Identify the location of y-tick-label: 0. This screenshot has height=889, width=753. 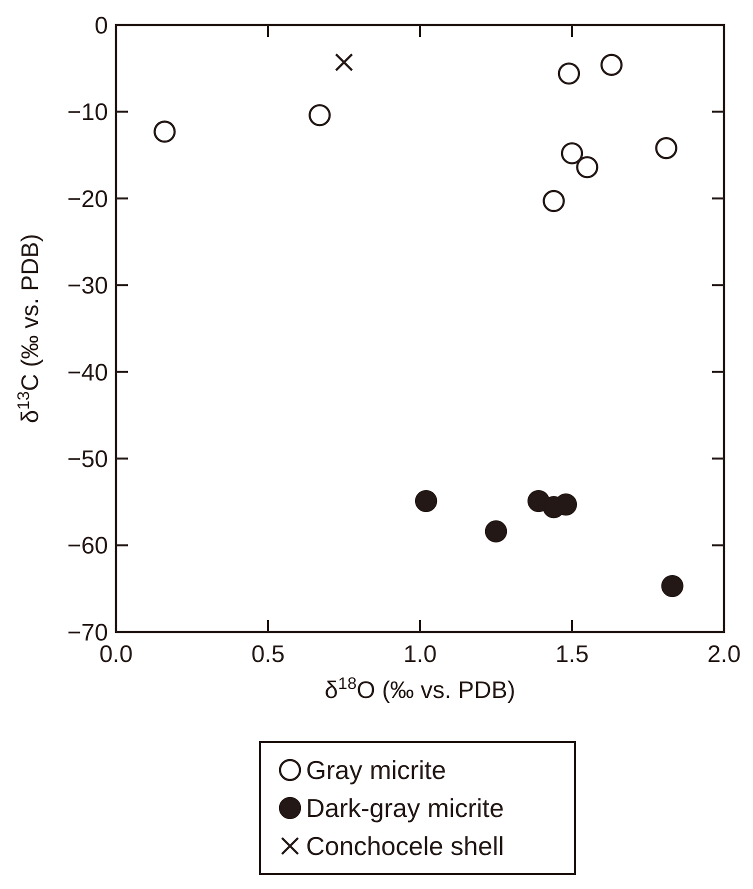
(101, 26).